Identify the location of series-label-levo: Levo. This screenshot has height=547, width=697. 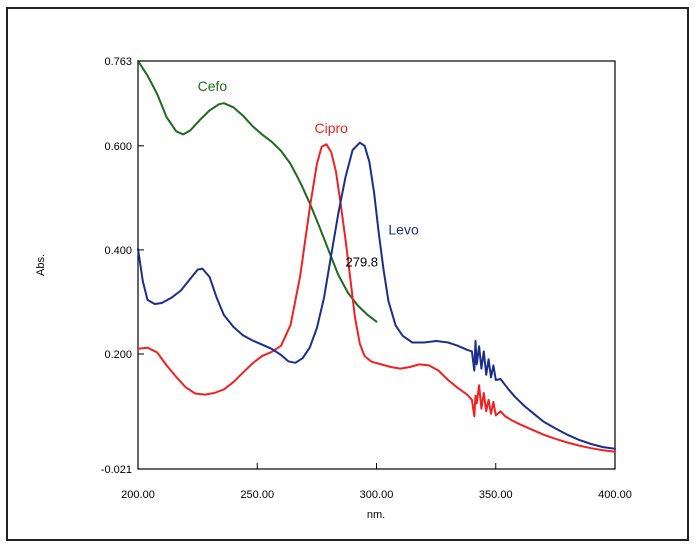
(403, 229).